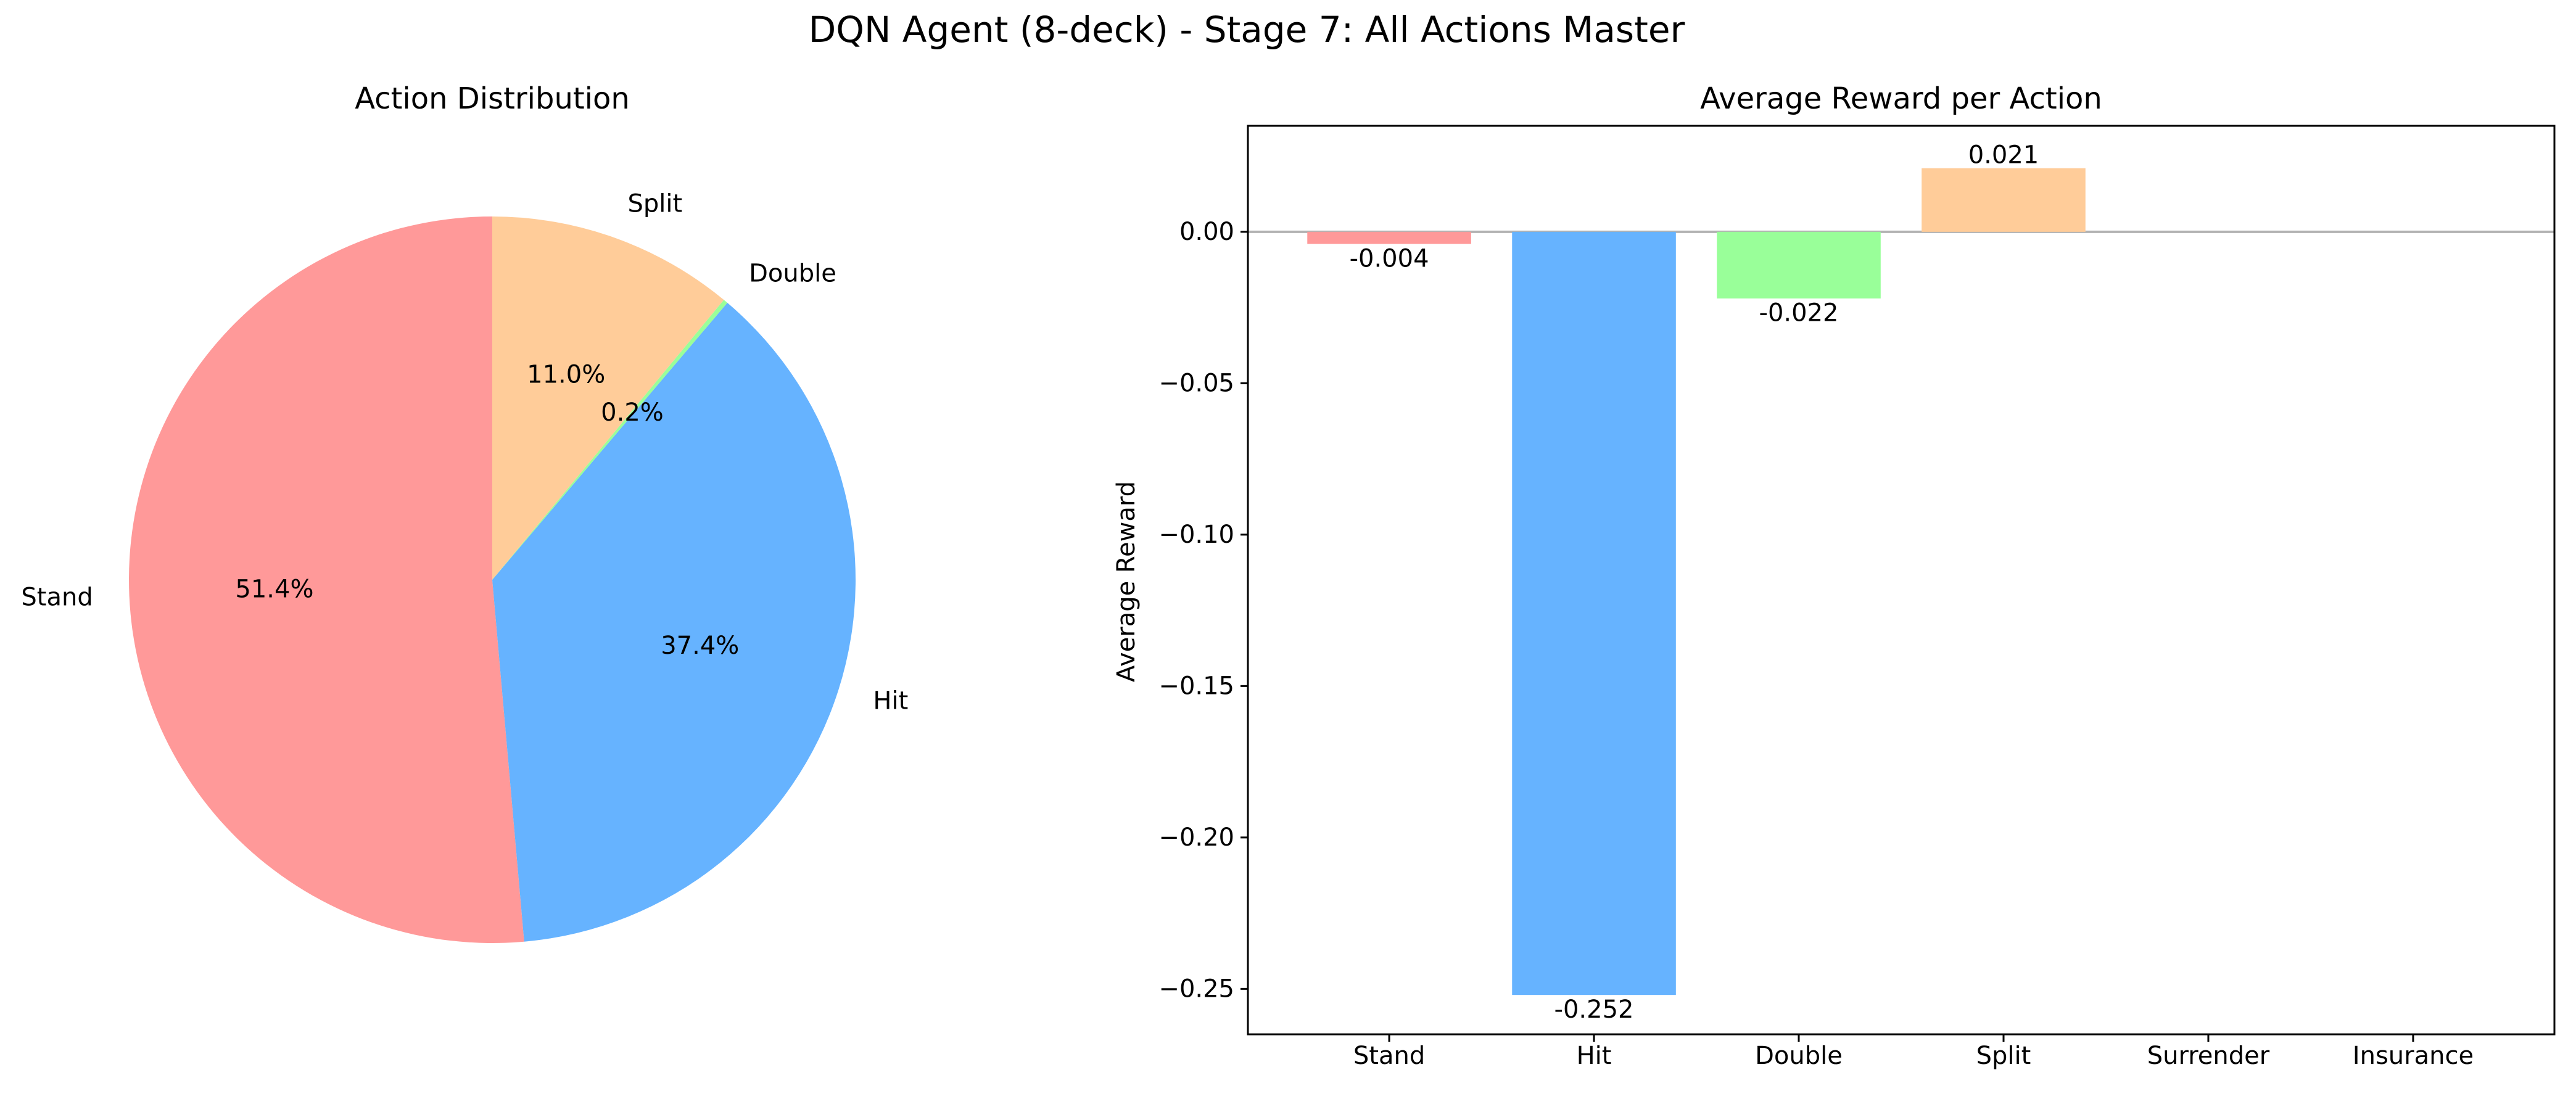  Describe the element at coordinates (1196, 686) in the screenshot. I see `y-tick-label: −0.15` at that location.